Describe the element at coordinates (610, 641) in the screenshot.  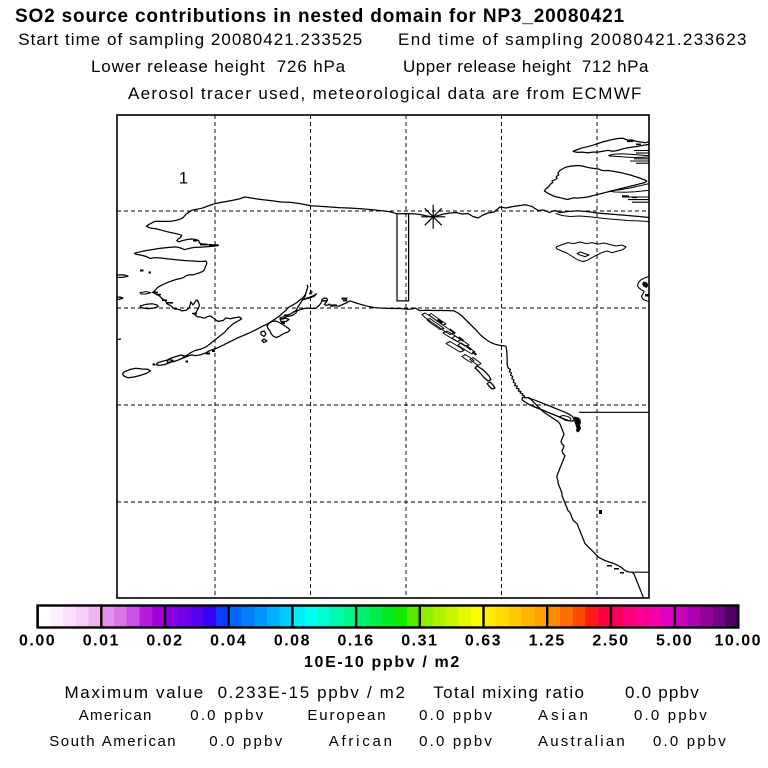
I see `svg-text: 2.50` at that location.